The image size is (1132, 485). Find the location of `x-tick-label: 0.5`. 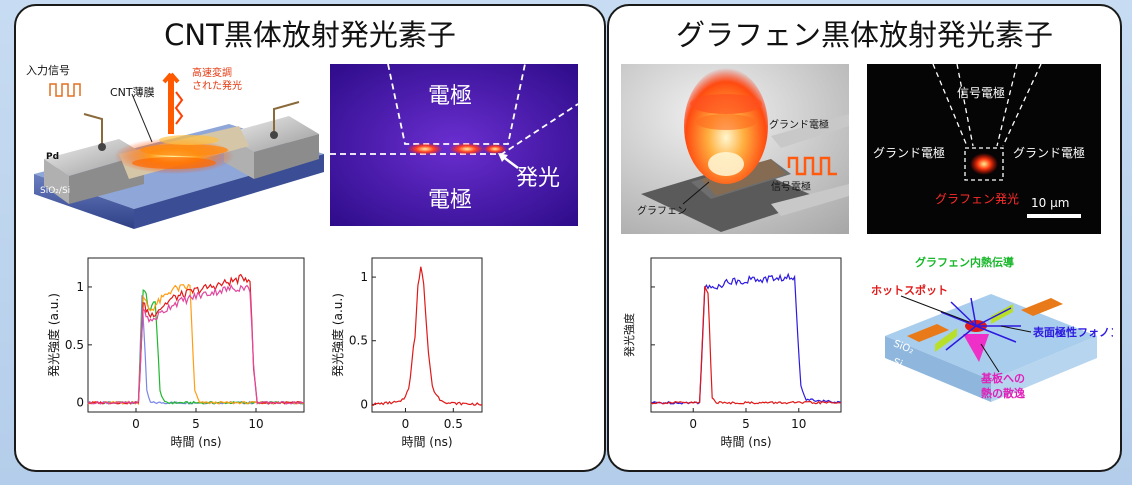

x-tick-label: 0.5 is located at coordinates (453, 424).